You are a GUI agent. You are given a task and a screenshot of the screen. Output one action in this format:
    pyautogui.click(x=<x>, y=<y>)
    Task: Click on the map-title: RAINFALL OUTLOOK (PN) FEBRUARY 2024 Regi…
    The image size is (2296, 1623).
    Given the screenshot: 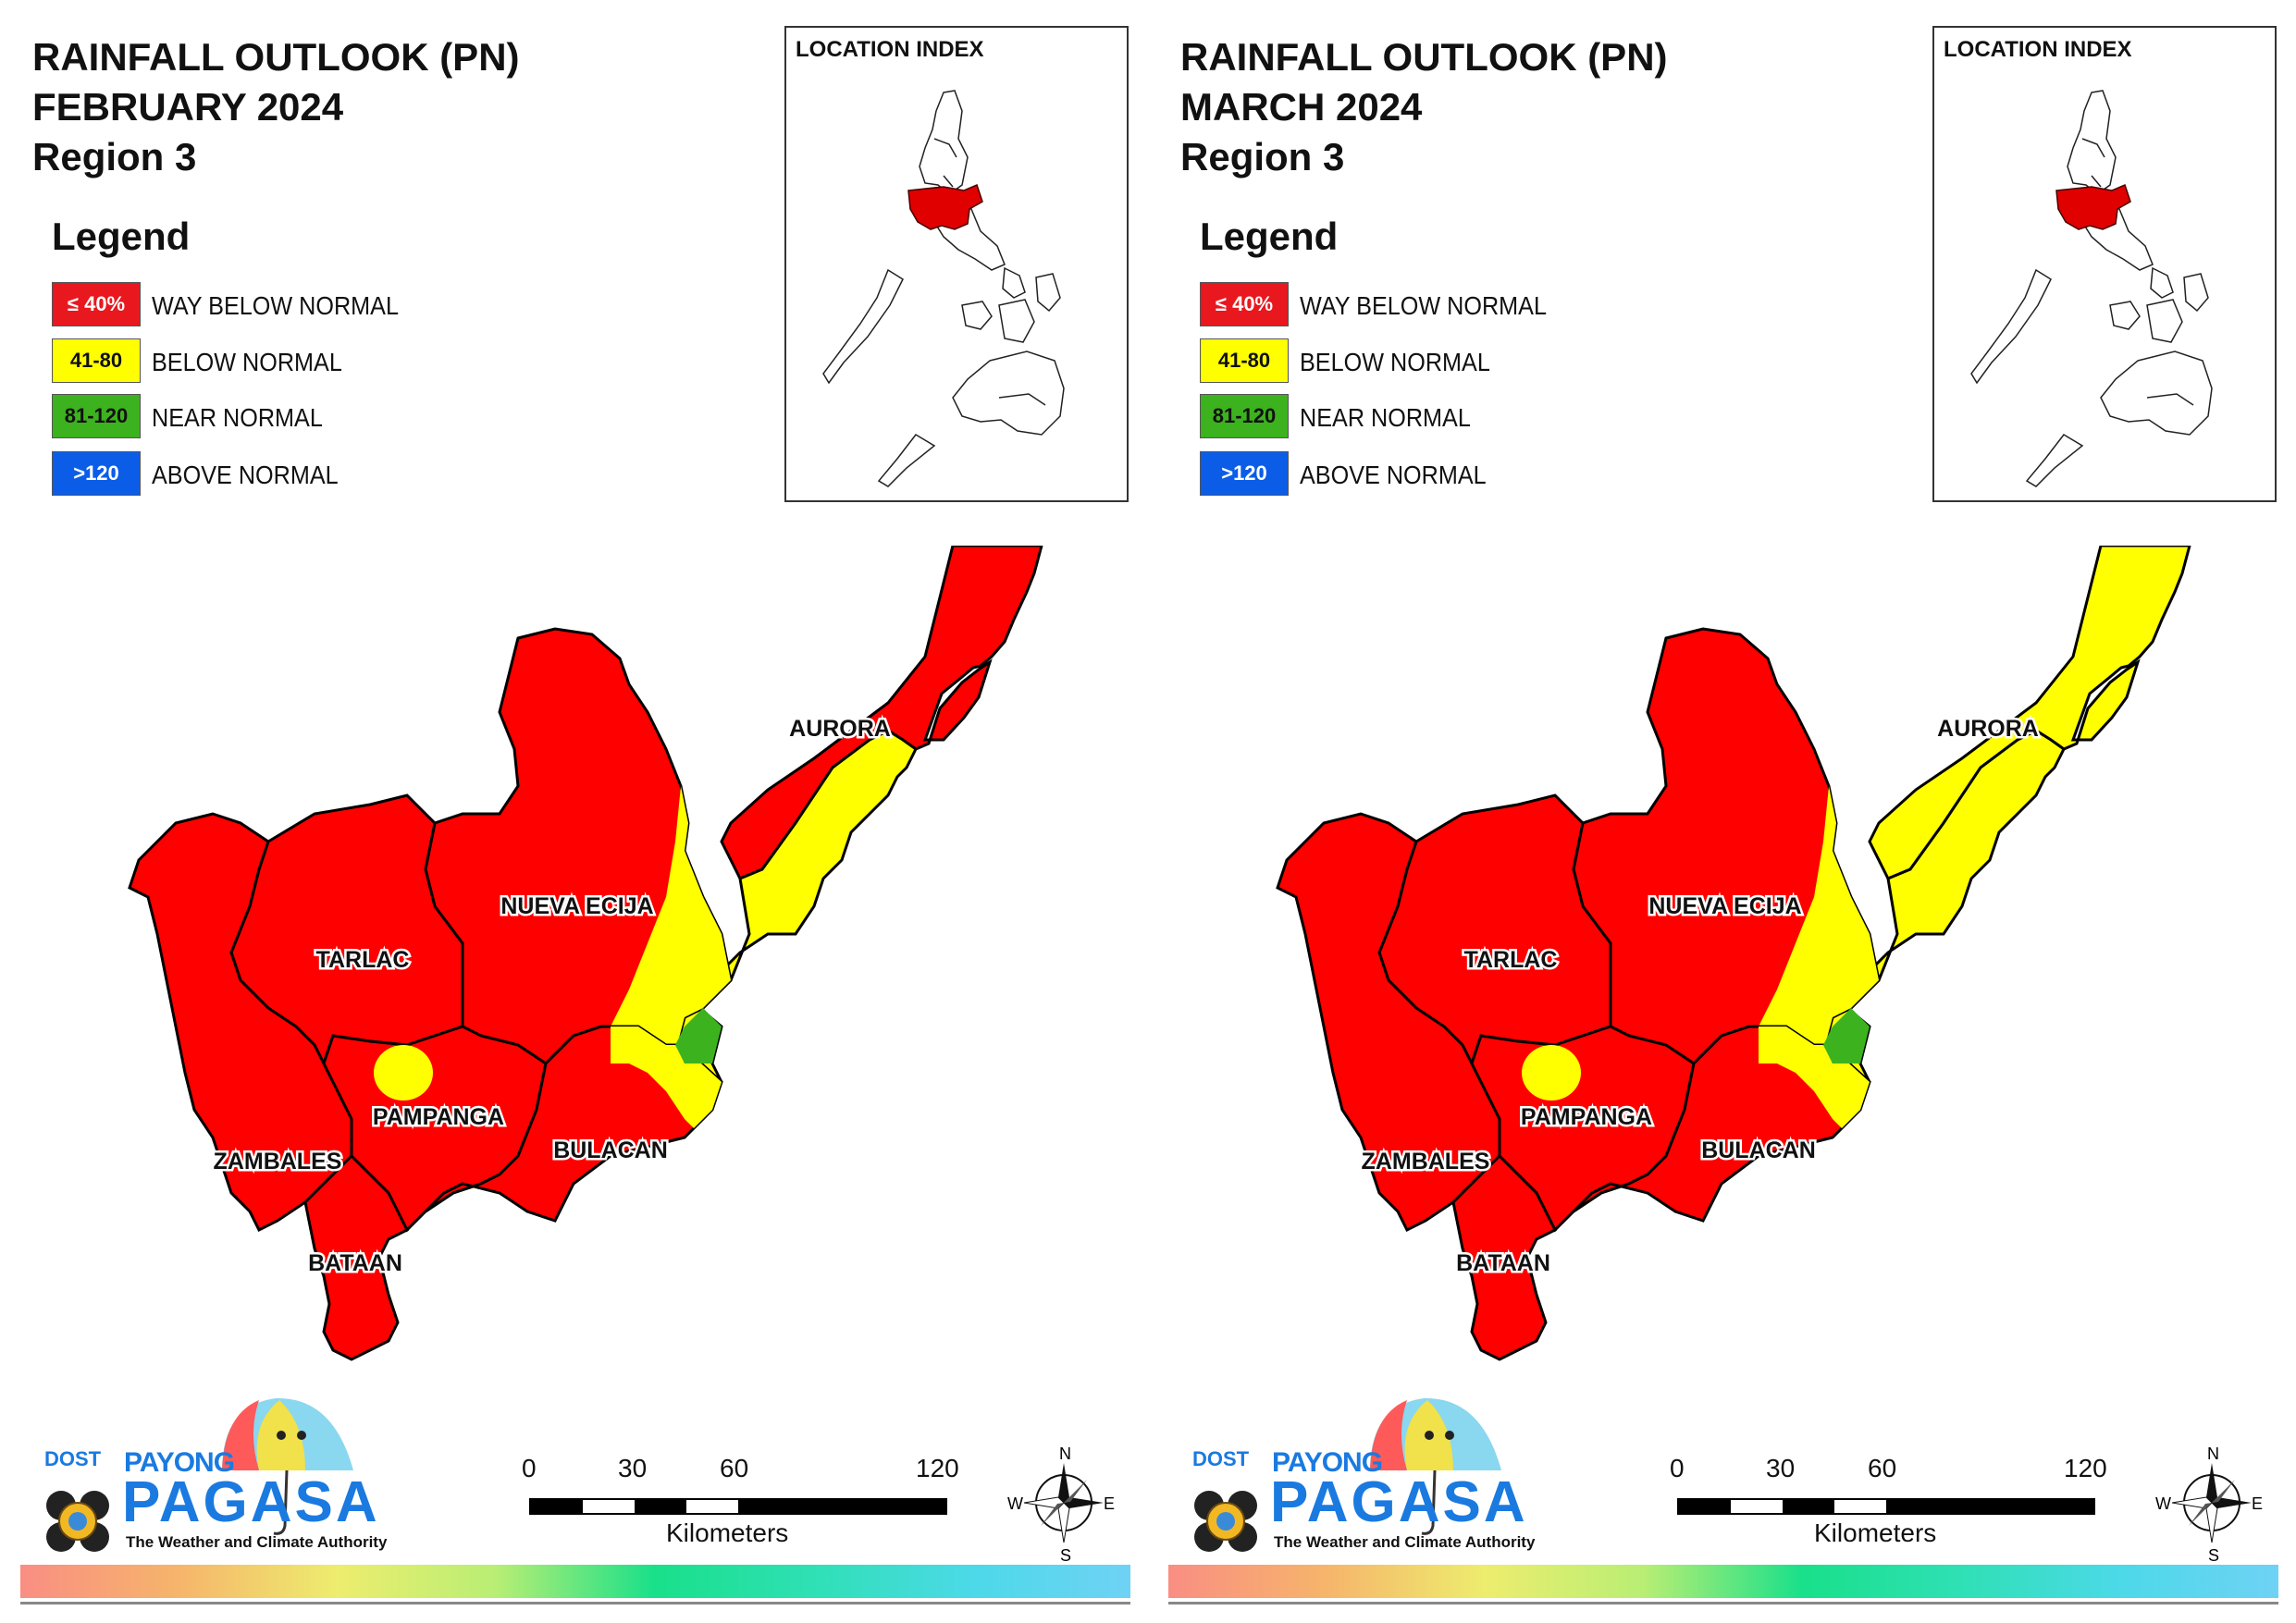 What is the action you would take?
    pyautogui.click(x=276, y=107)
    